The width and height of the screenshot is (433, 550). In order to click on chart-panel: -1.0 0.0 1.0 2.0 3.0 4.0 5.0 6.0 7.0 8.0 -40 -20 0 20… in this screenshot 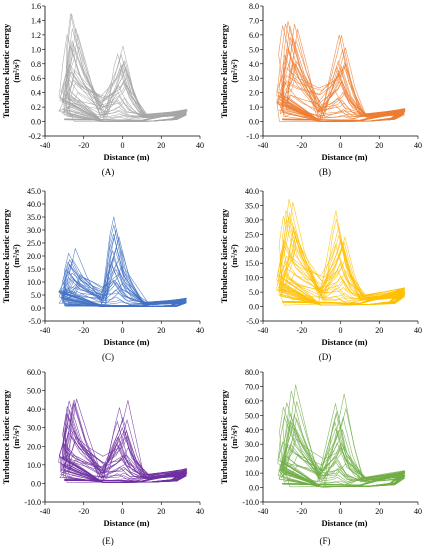, I will do `click(323, 85)`.